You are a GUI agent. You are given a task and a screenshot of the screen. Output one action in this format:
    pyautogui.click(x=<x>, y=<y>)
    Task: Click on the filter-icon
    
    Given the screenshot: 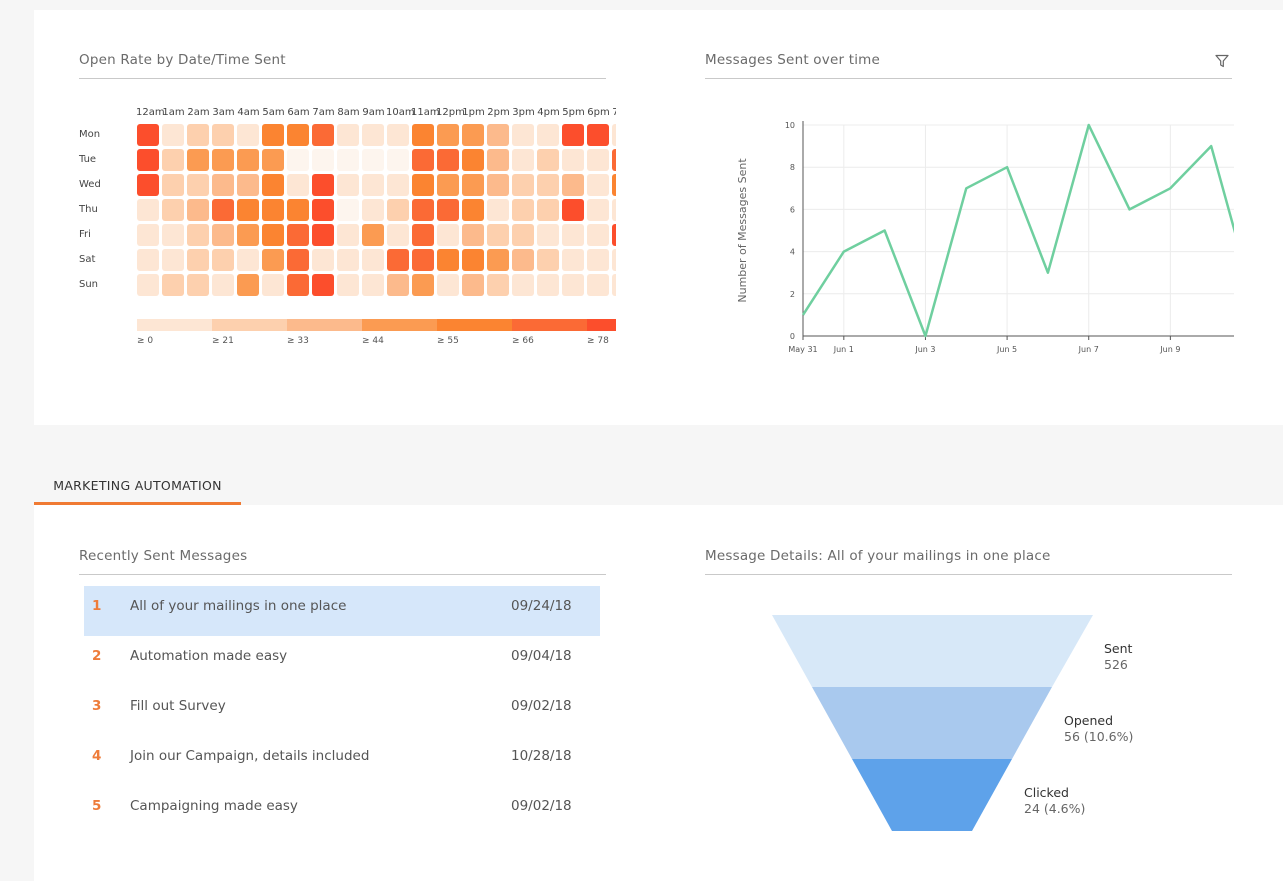 What is the action you would take?
    pyautogui.click(x=1222, y=61)
    